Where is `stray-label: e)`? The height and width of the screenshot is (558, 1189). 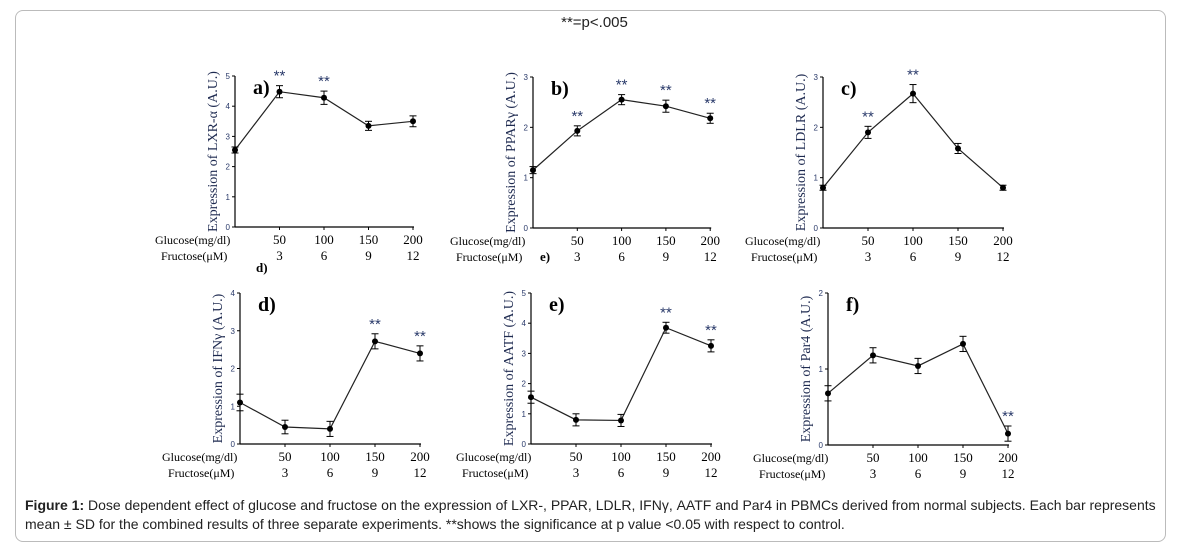 stray-label: e) is located at coordinates (545, 256).